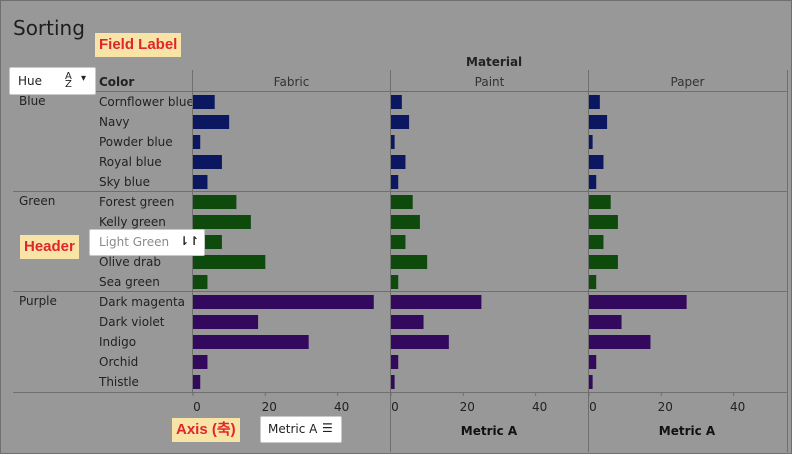 The image size is (792, 454). I want to click on color-row-label: Cornflower blue, so click(146, 102).